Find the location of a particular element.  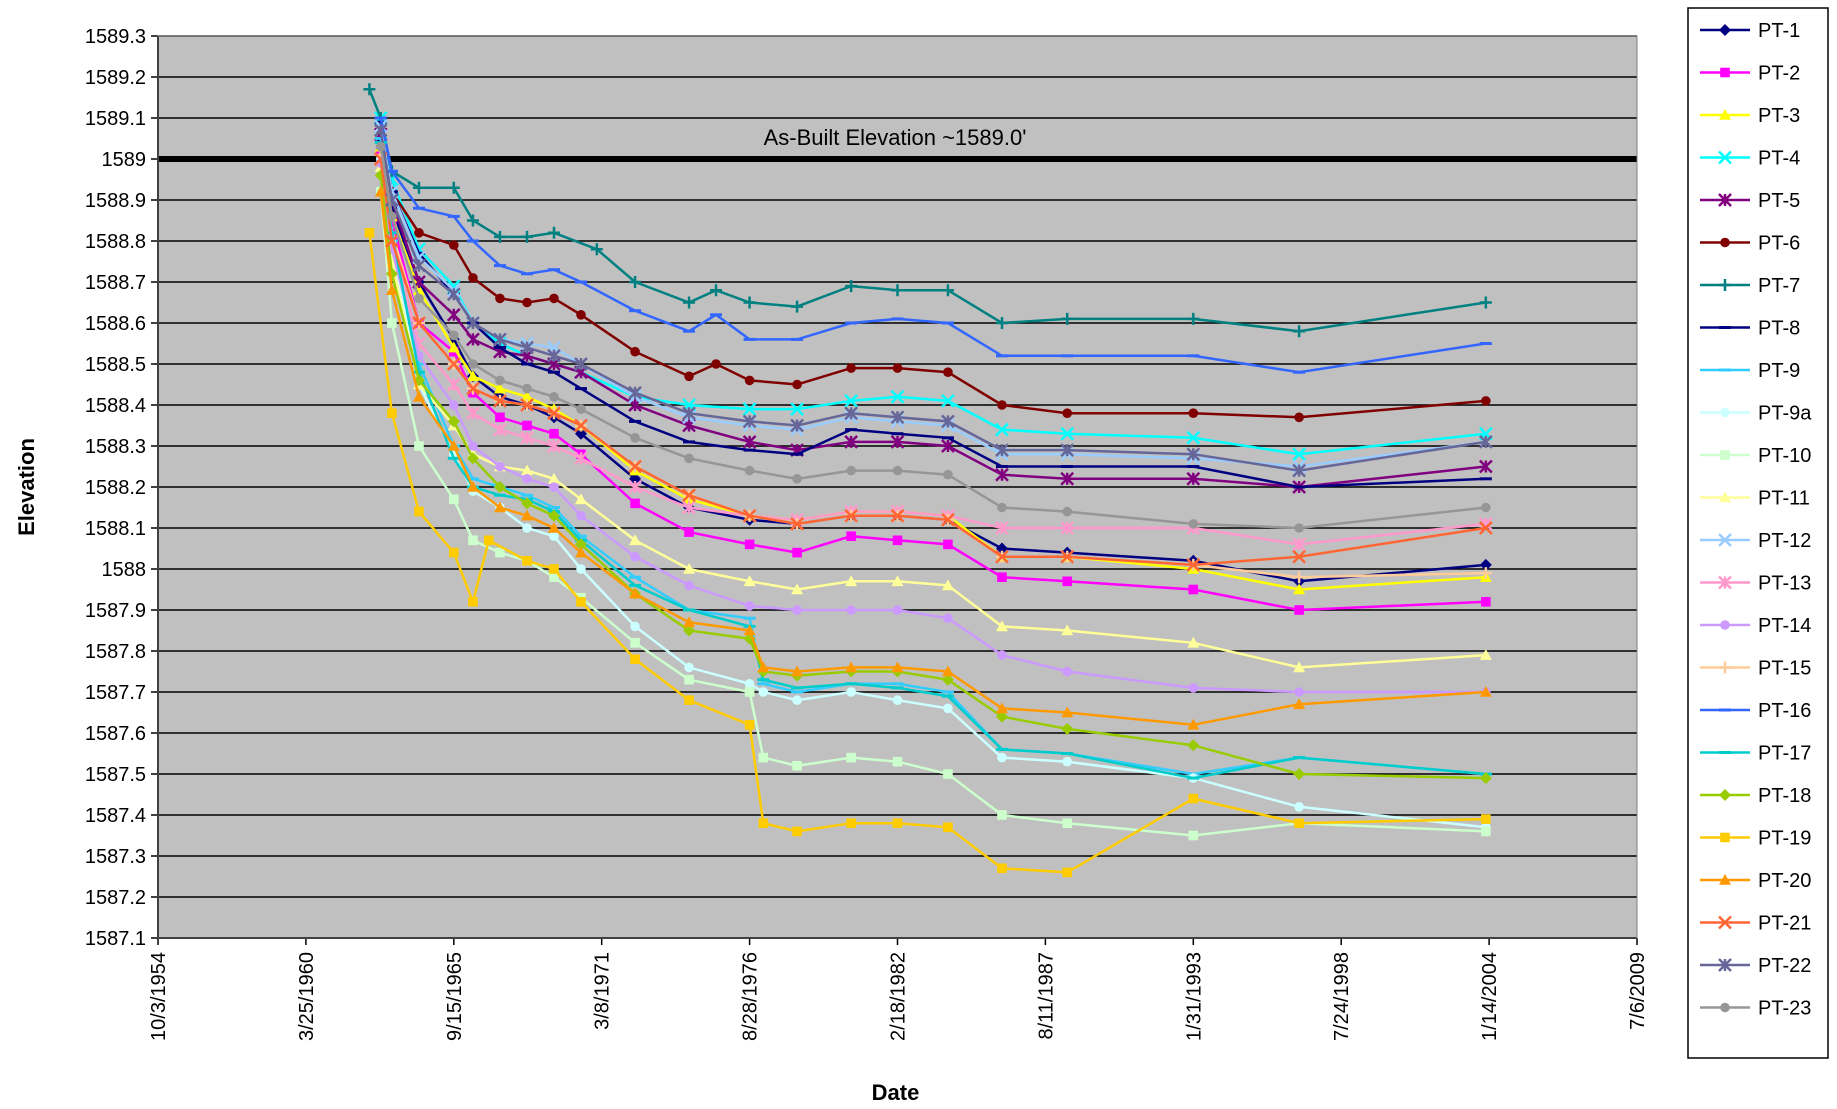

y-tick-label: 1588.3 is located at coordinates (115, 447).